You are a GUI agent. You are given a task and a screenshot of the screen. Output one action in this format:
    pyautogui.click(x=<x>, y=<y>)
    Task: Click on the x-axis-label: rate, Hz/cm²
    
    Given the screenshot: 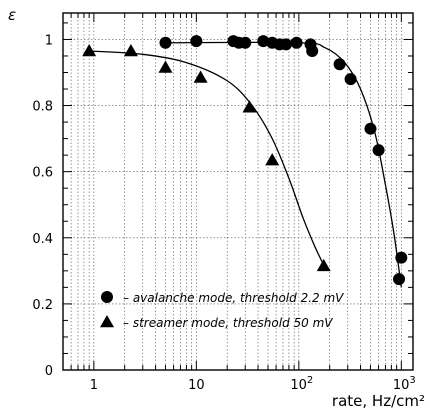 What is the action you would take?
    pyautogui.click(x=378, y=401)
    